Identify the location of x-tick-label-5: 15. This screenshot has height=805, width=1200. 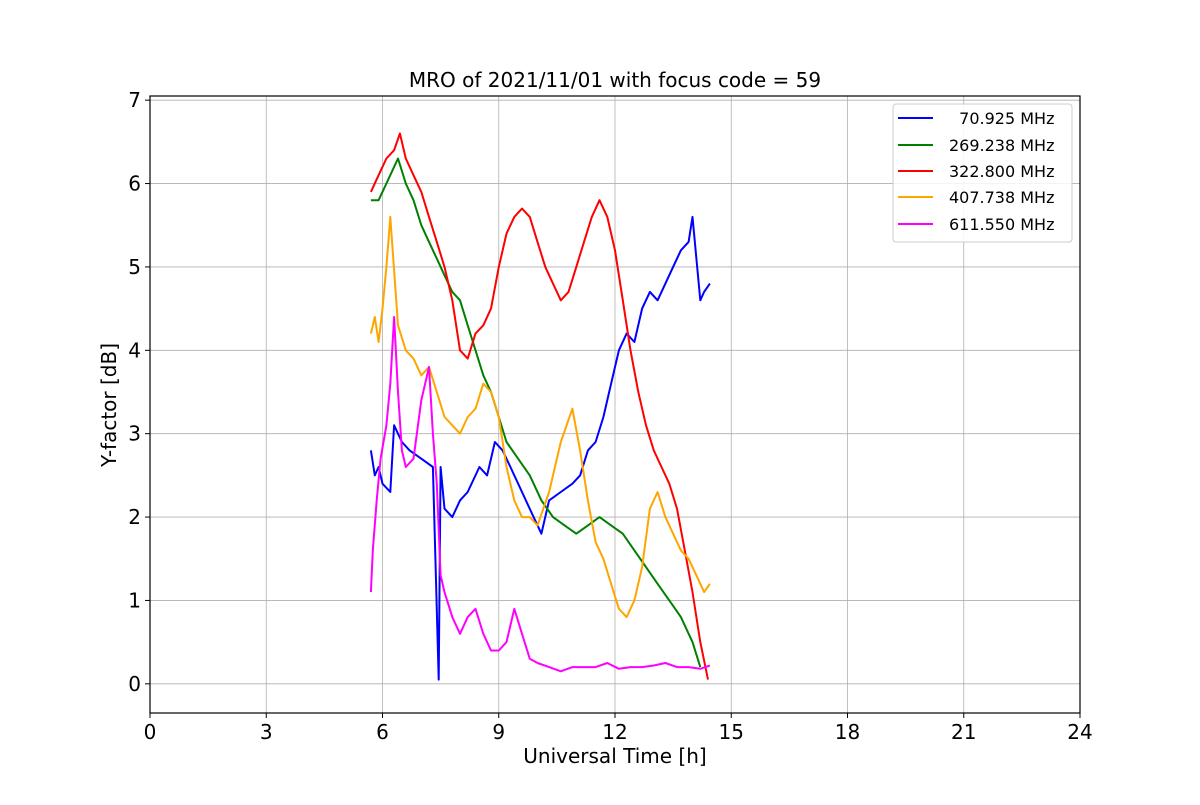
(731, 732).